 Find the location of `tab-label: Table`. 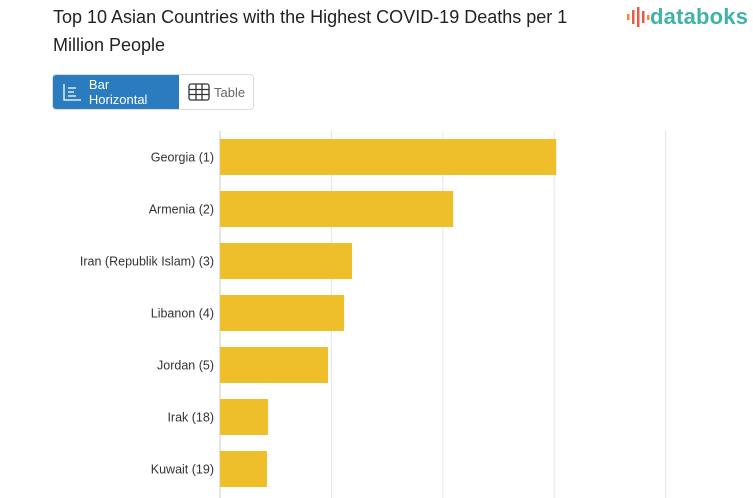

tab-label: Table is located at coordinates (230, 92).